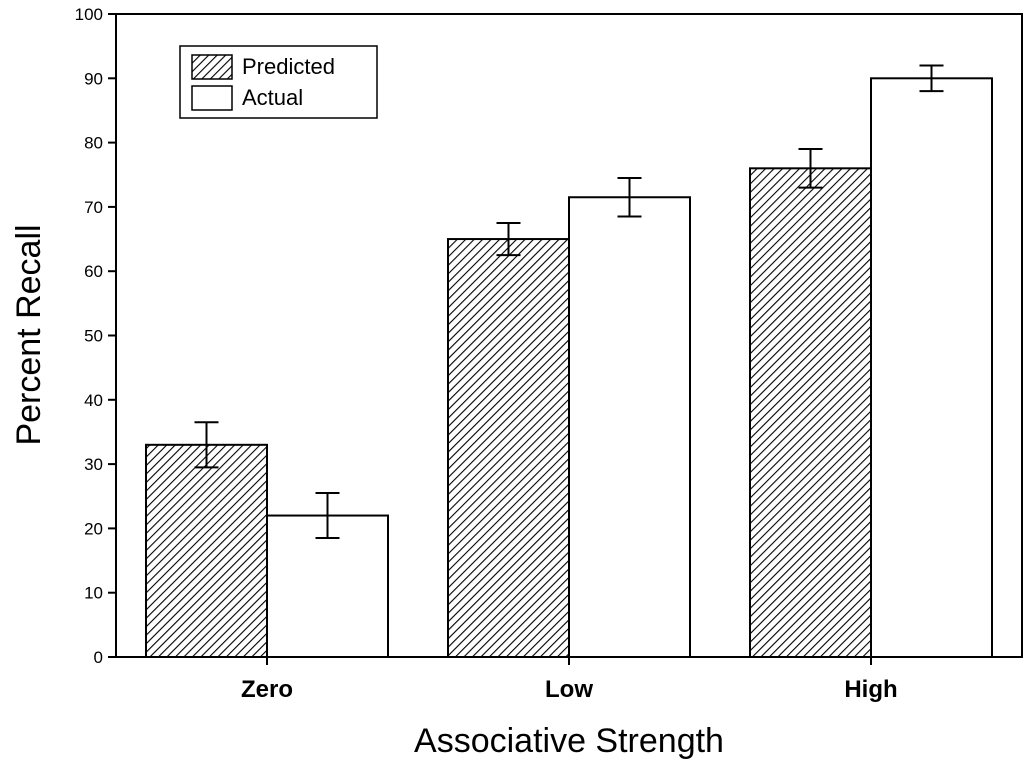 This screenshot has width=1025, height=759. Describe the element at coordinates (267, 689) in the screenshot. I see `x-tick-label-zero: Zero` at that location.